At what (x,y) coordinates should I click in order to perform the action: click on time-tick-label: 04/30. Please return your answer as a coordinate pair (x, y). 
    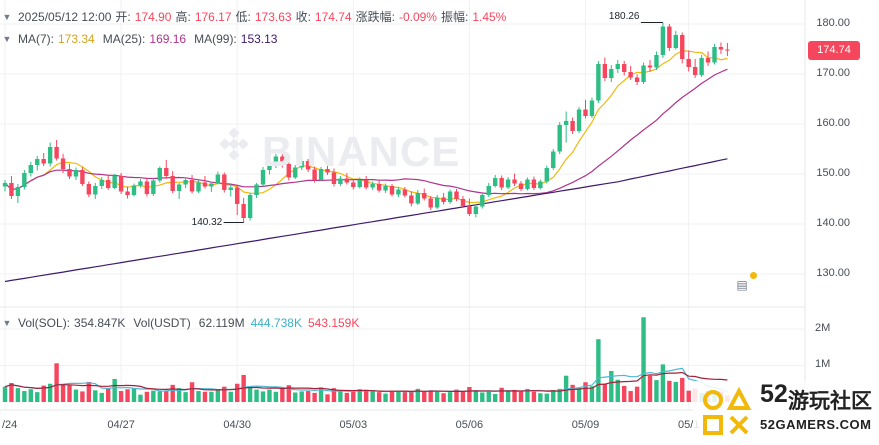
    Looking at the image, I should click on (237, 425).